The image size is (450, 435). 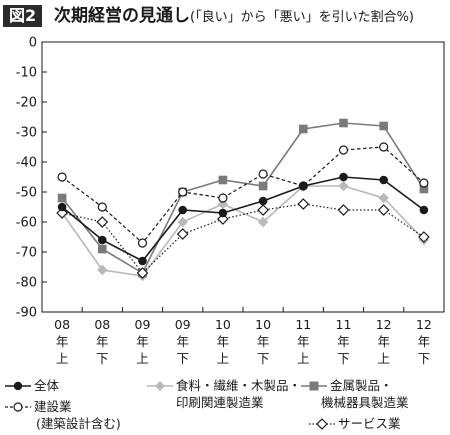 I want to click on legend-label-metal-machinery-line2: 機械器具製造業, so click(x=365, y=402).